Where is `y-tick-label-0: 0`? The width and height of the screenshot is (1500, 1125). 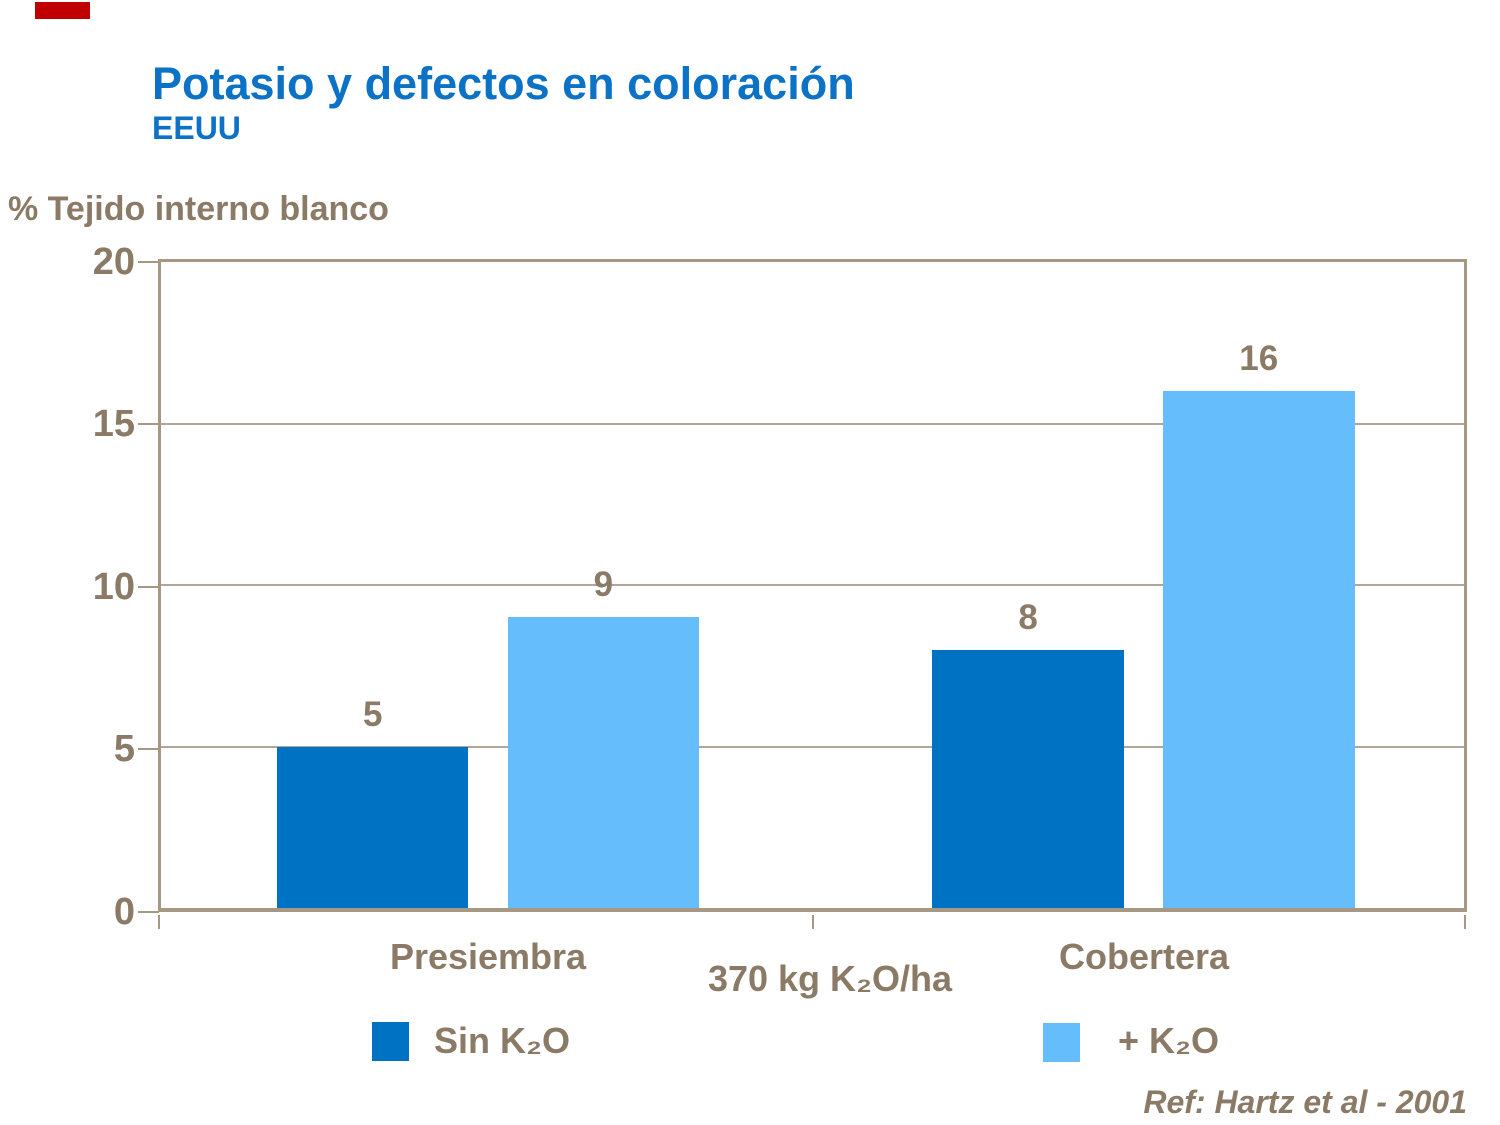 y-tick-label-0: 0 is located at coordinates (124, 912).